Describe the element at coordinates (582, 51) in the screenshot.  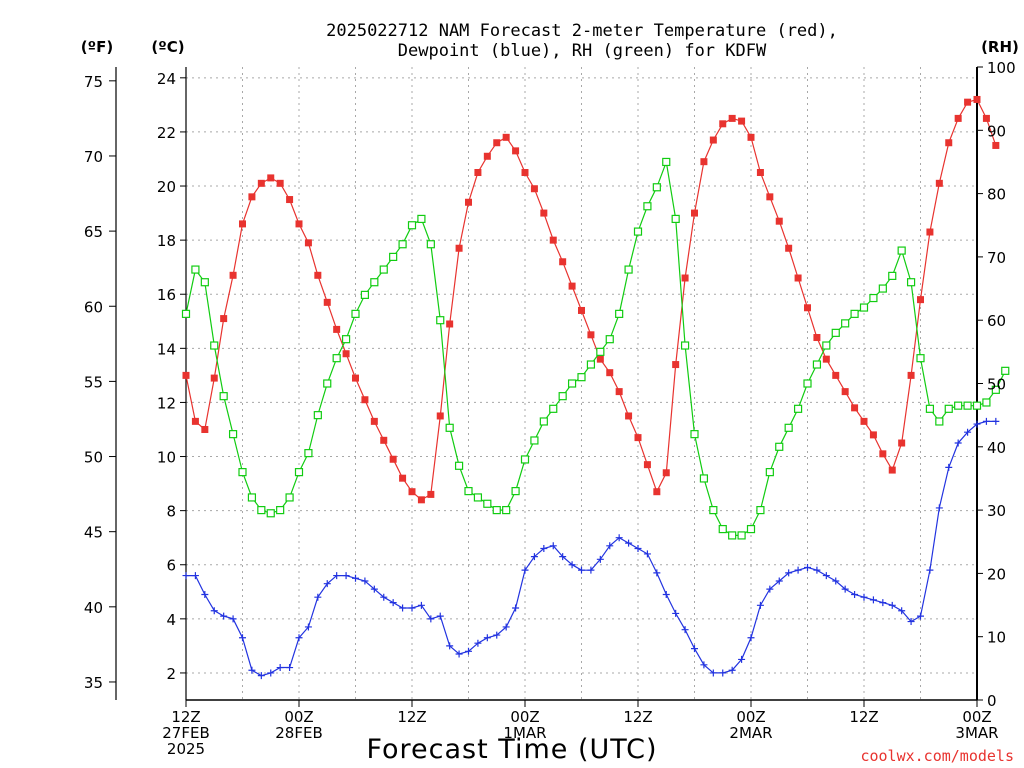
I see `chart-title-line2: Dewpoint (blue), RH (green) for KDFW` at that location.